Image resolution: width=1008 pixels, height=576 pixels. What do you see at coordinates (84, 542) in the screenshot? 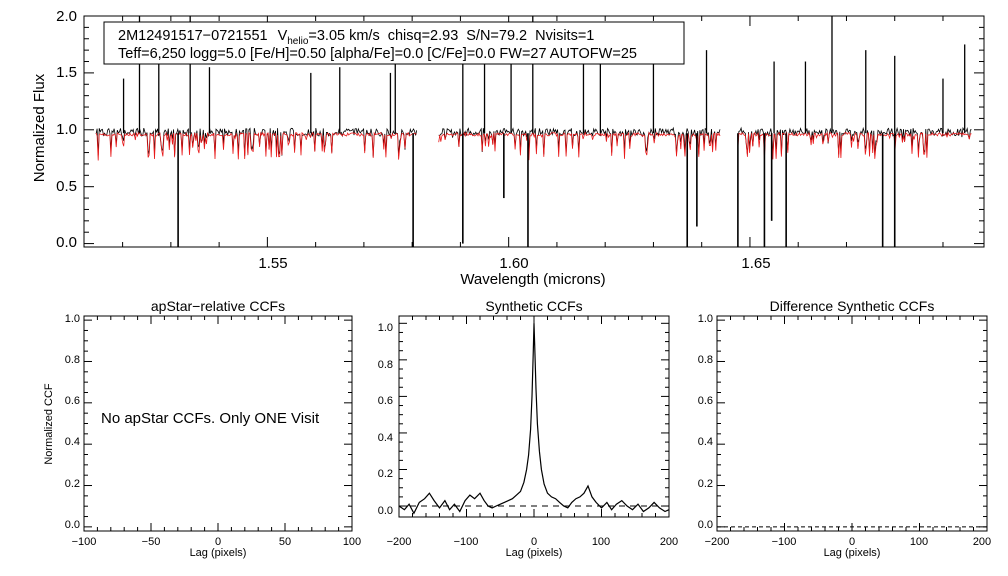
I see `apstar-ccf-xtick: −100` at bounding box center [84, 542].